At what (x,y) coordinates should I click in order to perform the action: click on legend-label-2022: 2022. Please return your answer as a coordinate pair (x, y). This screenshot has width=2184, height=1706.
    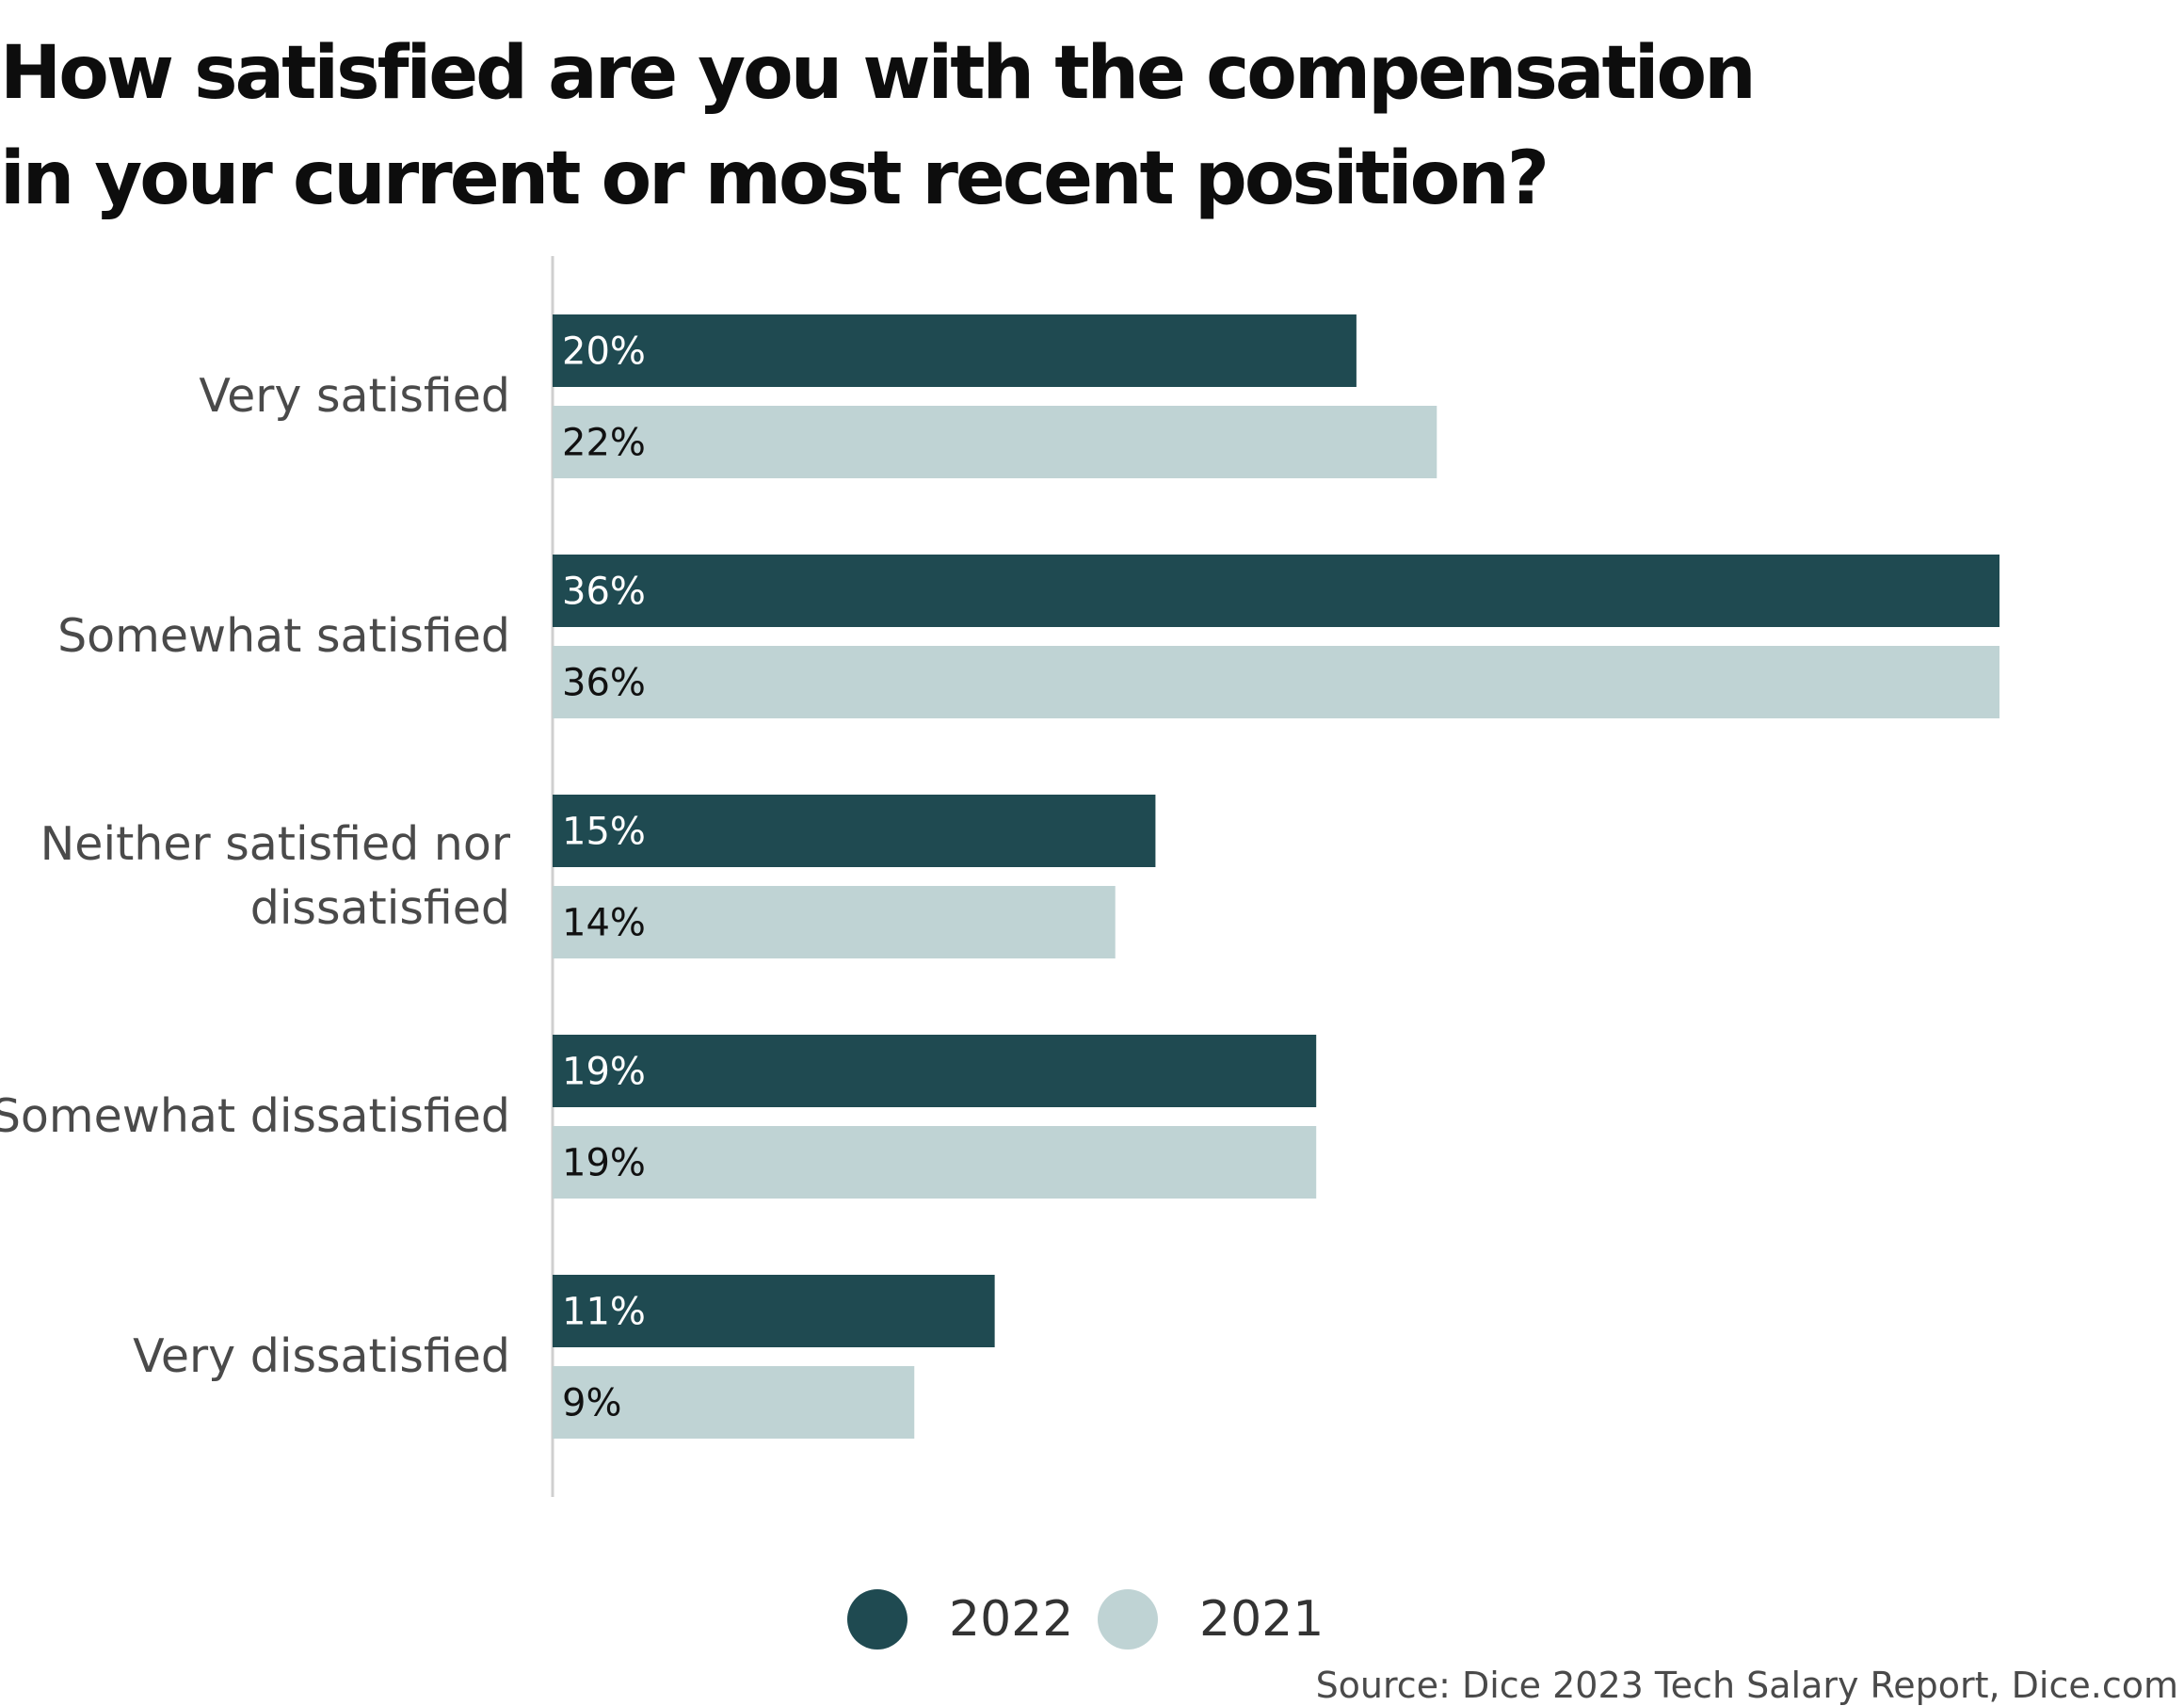
    Looking at the image, I should click on (1011, 1619).